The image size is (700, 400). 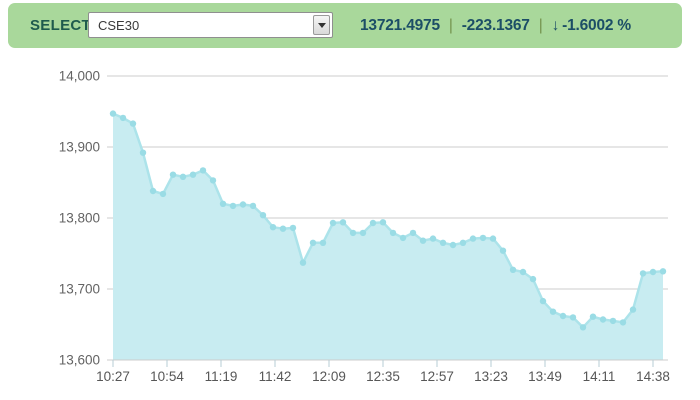 I want to click on y-axis-label: 14,000, so click(x=79, y=76).